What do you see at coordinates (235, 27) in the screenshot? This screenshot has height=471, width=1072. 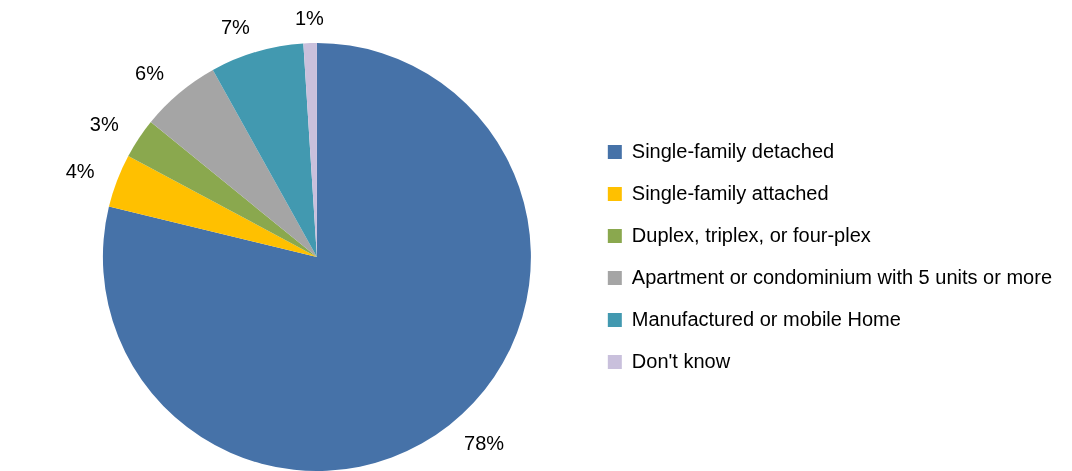 I see `data-label: 7%` at bounding box center [235, 27].